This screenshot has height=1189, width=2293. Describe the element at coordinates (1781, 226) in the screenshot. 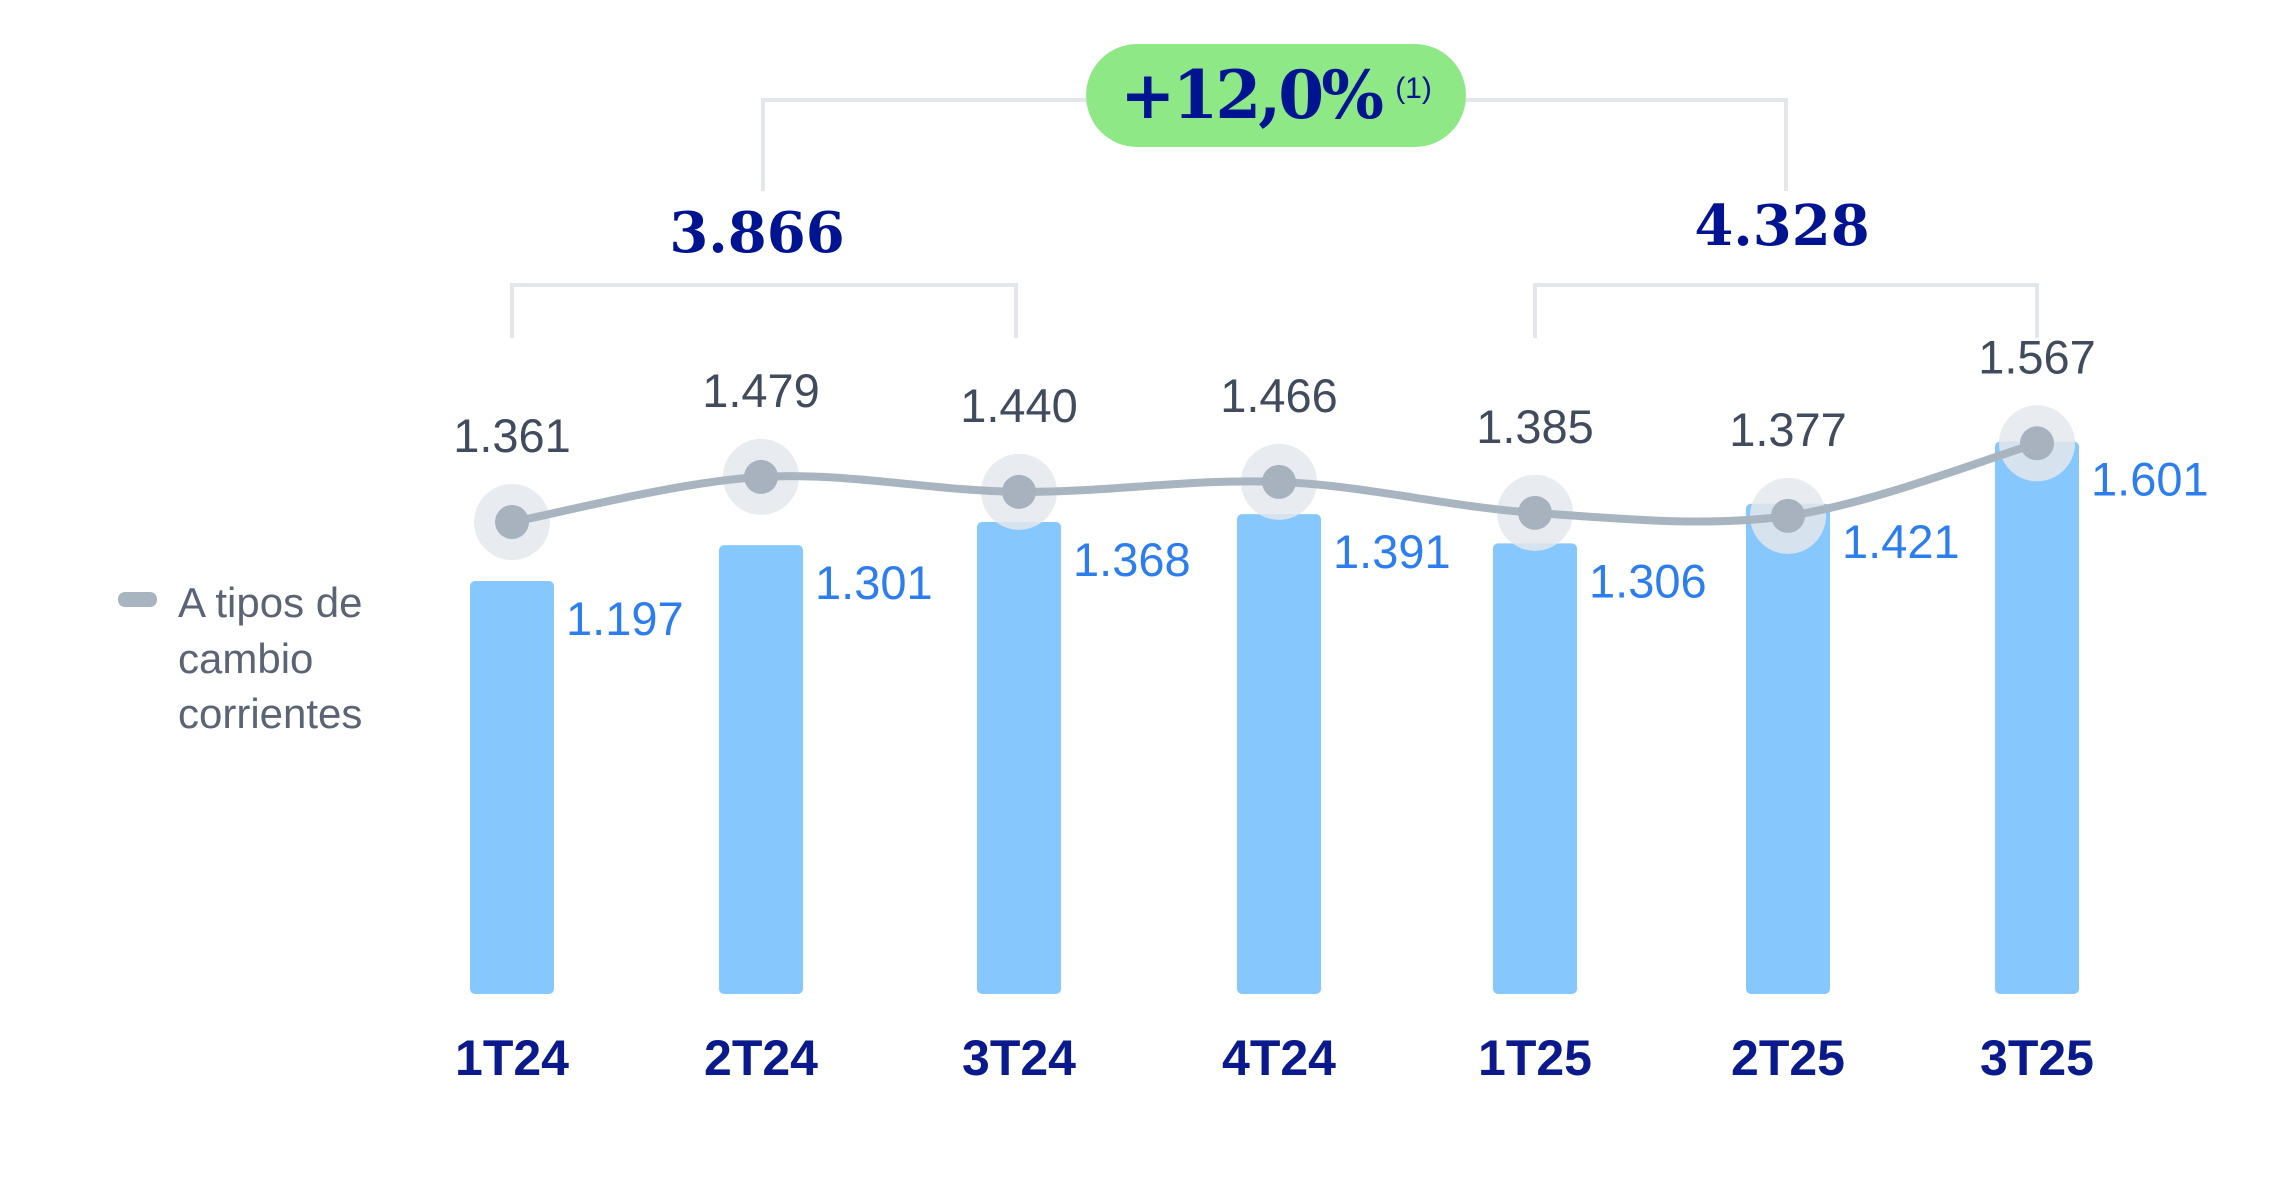

I see `group-total-2025: 4.328` at that location.